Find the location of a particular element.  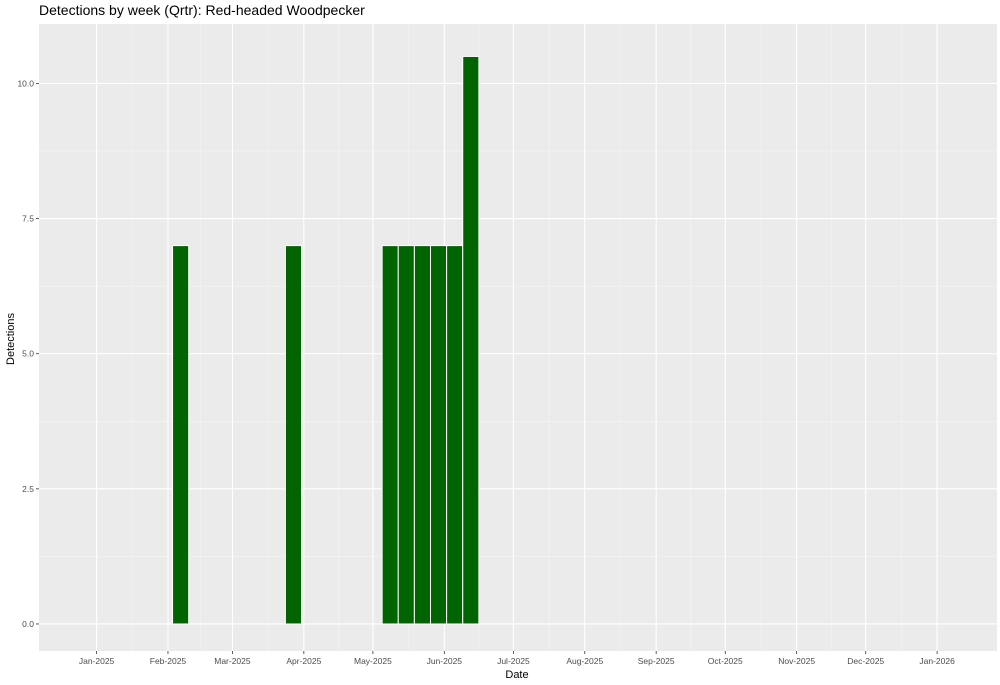

x-tick-label: Jun-2025 is located at coordinates (445, 661).